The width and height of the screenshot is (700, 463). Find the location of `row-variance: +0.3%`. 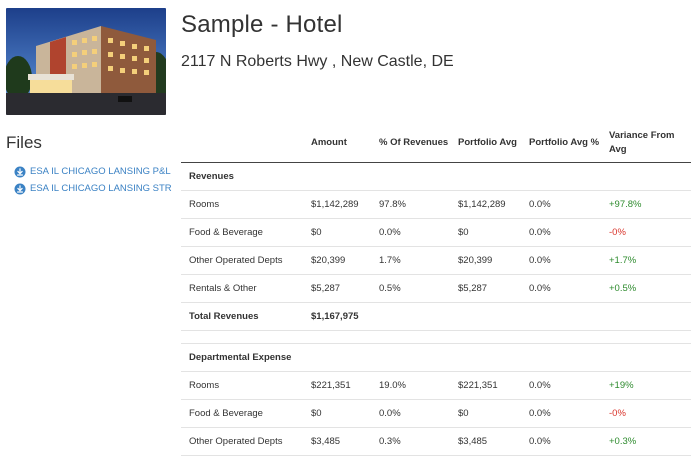

row-variance: +0.3% is located at coordinates (650, 441).